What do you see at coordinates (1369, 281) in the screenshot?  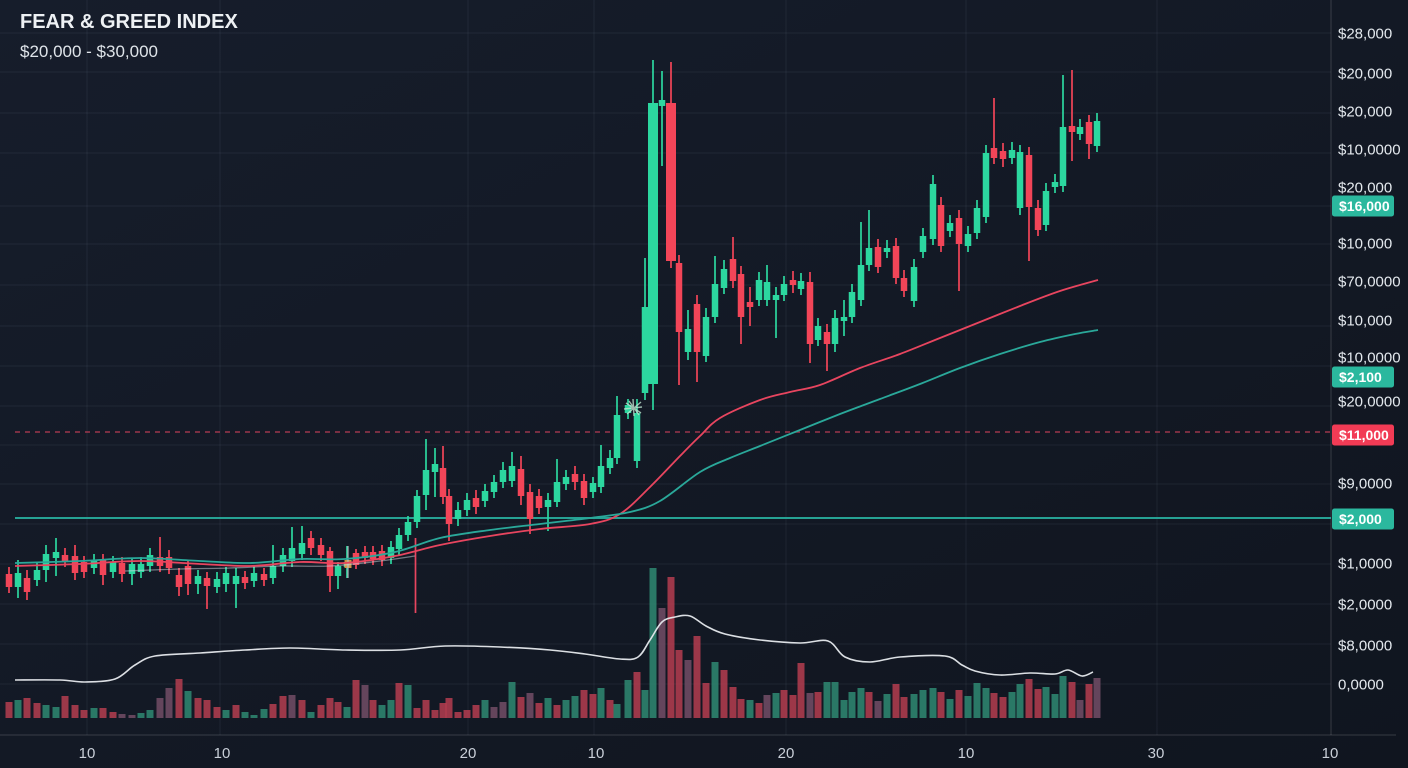 I see `svg-text: $70,0000` at bounding box center [1369, 281].